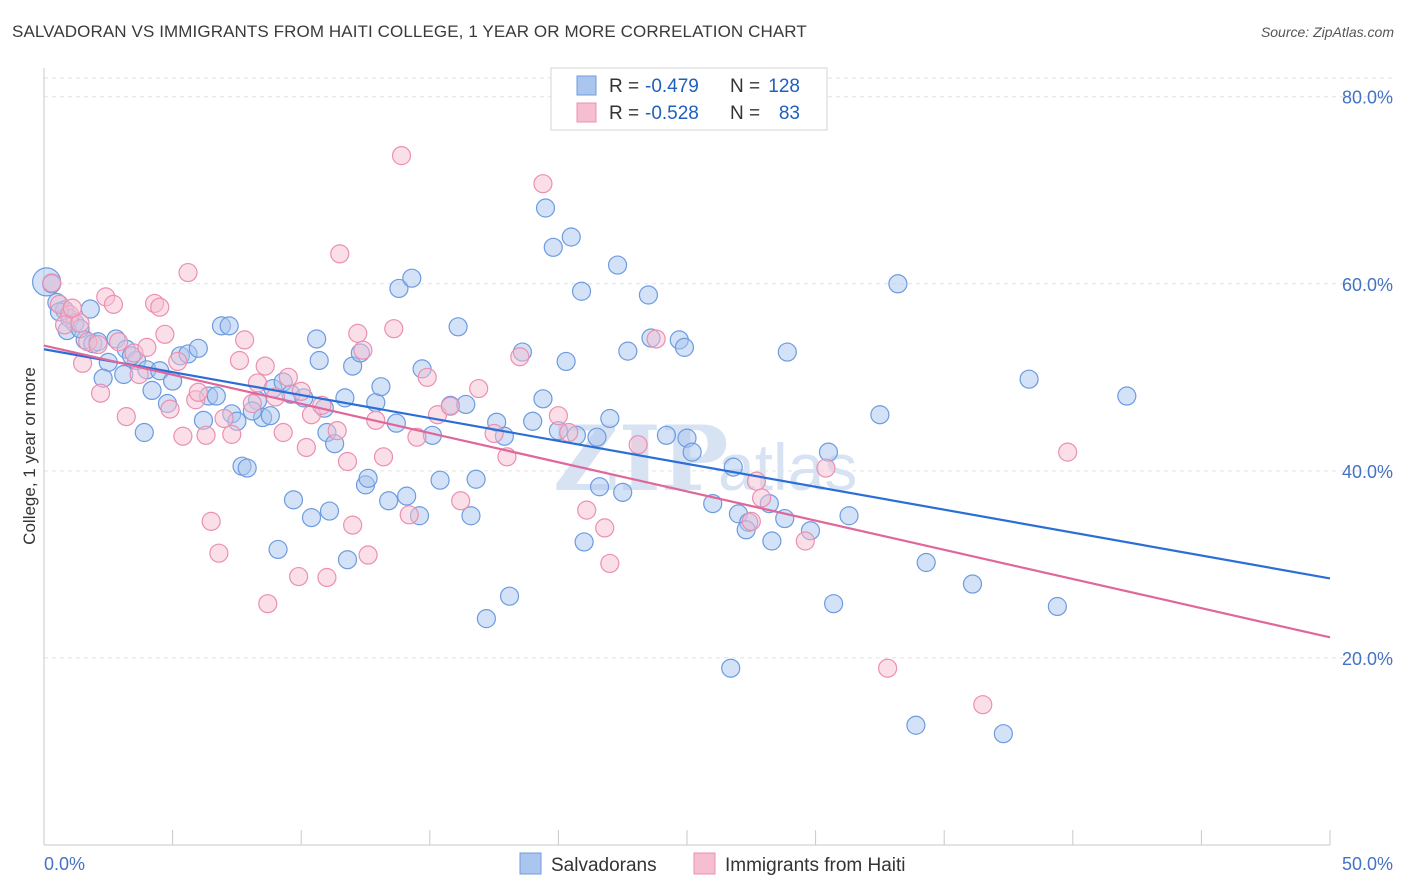  I want to click on correlation-legend: R = -0.479 N = 128 R = -0.528 N = 83, so click(689, 99).